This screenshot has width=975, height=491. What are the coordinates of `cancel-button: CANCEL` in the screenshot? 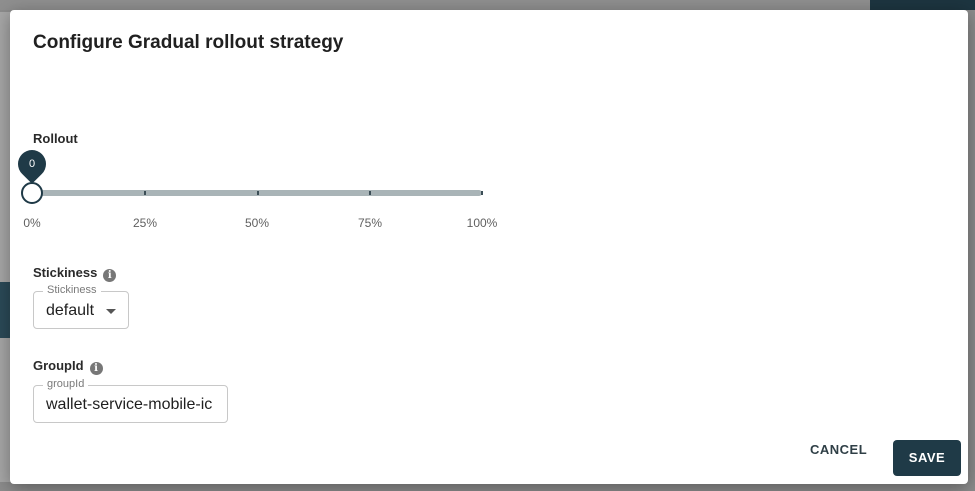 It's located at (839, 449).